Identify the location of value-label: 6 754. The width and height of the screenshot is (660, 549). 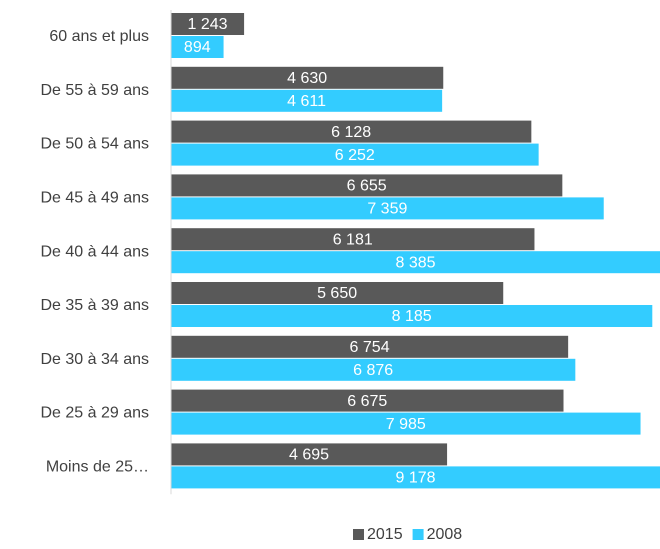
(370, 347).